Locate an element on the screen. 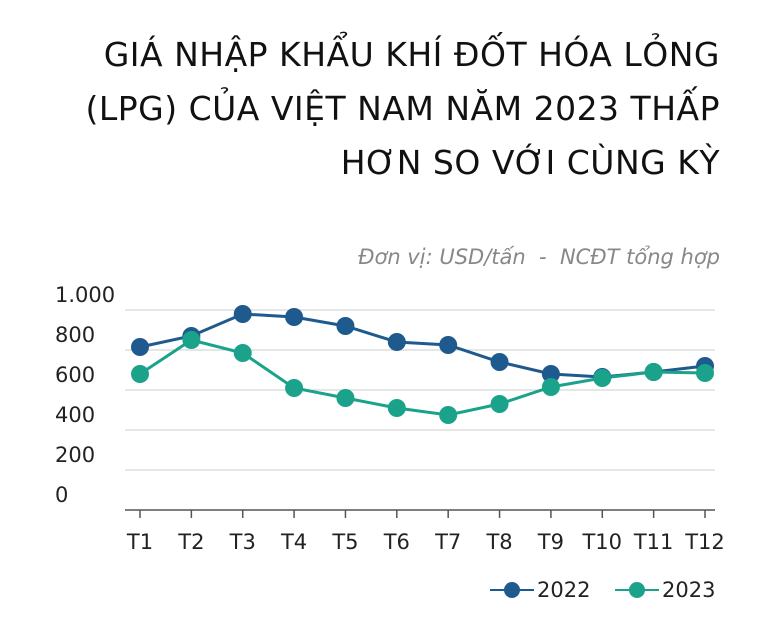 Image resolution: width=765 pixels, height=636 pixels. chart-subtitle: Đơn vị: USD/tấn - NCĐT tổng hợp is located at coordinates (539, 257).